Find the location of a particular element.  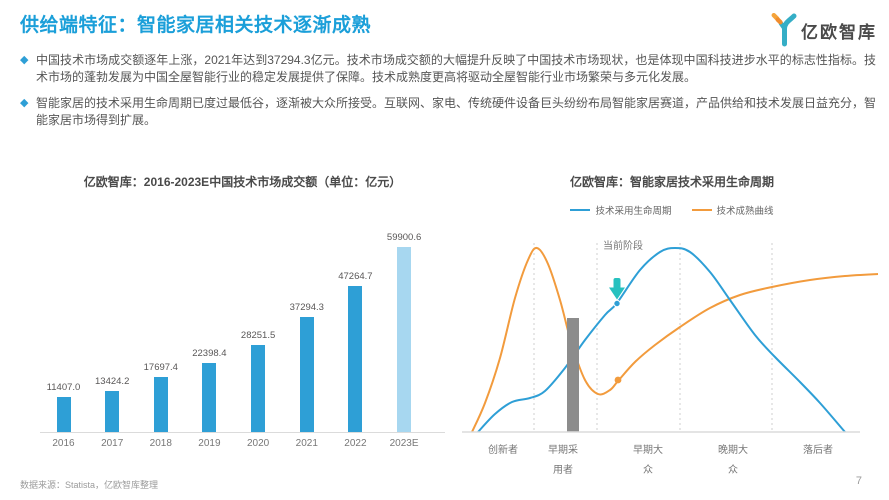

bar-x-label: 2019 is located at coordinates (209, 443).